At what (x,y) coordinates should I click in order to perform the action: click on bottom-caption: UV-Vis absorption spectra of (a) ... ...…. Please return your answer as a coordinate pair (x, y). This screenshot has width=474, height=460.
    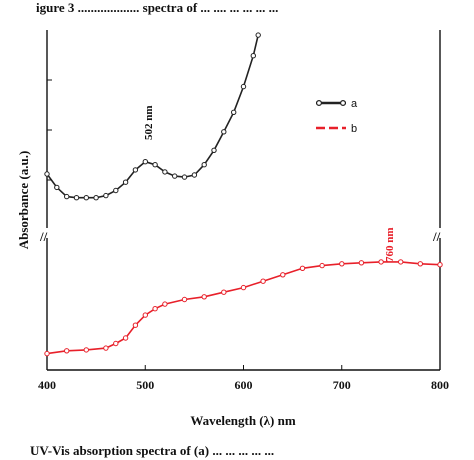
    Looking at the image, I should click on (152, 450).